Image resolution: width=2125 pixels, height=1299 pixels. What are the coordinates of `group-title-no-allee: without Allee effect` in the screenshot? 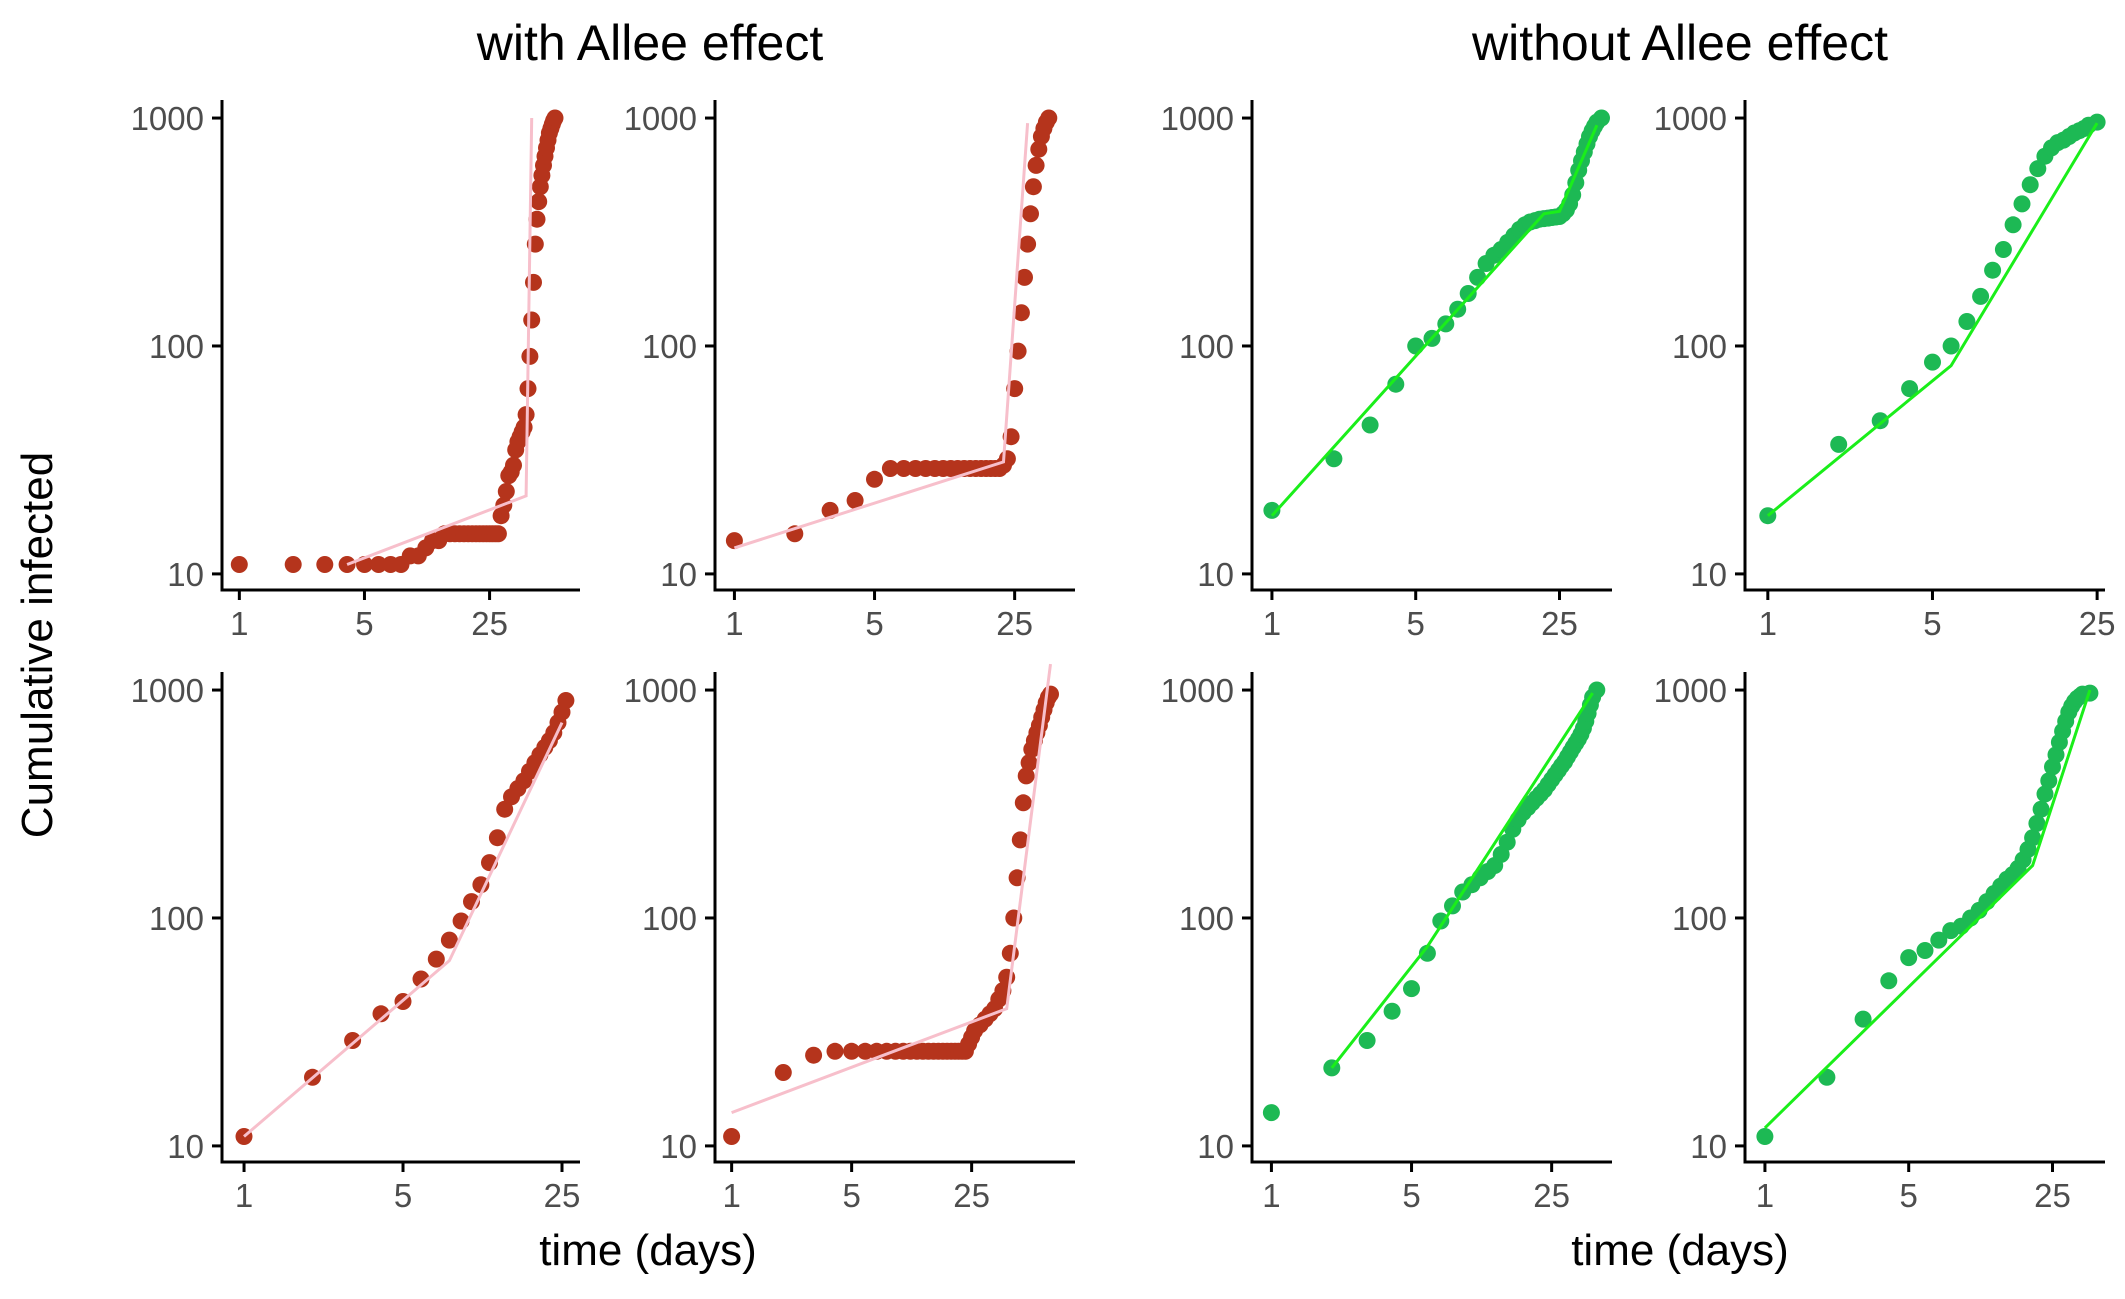 It's located at (1679, 43).